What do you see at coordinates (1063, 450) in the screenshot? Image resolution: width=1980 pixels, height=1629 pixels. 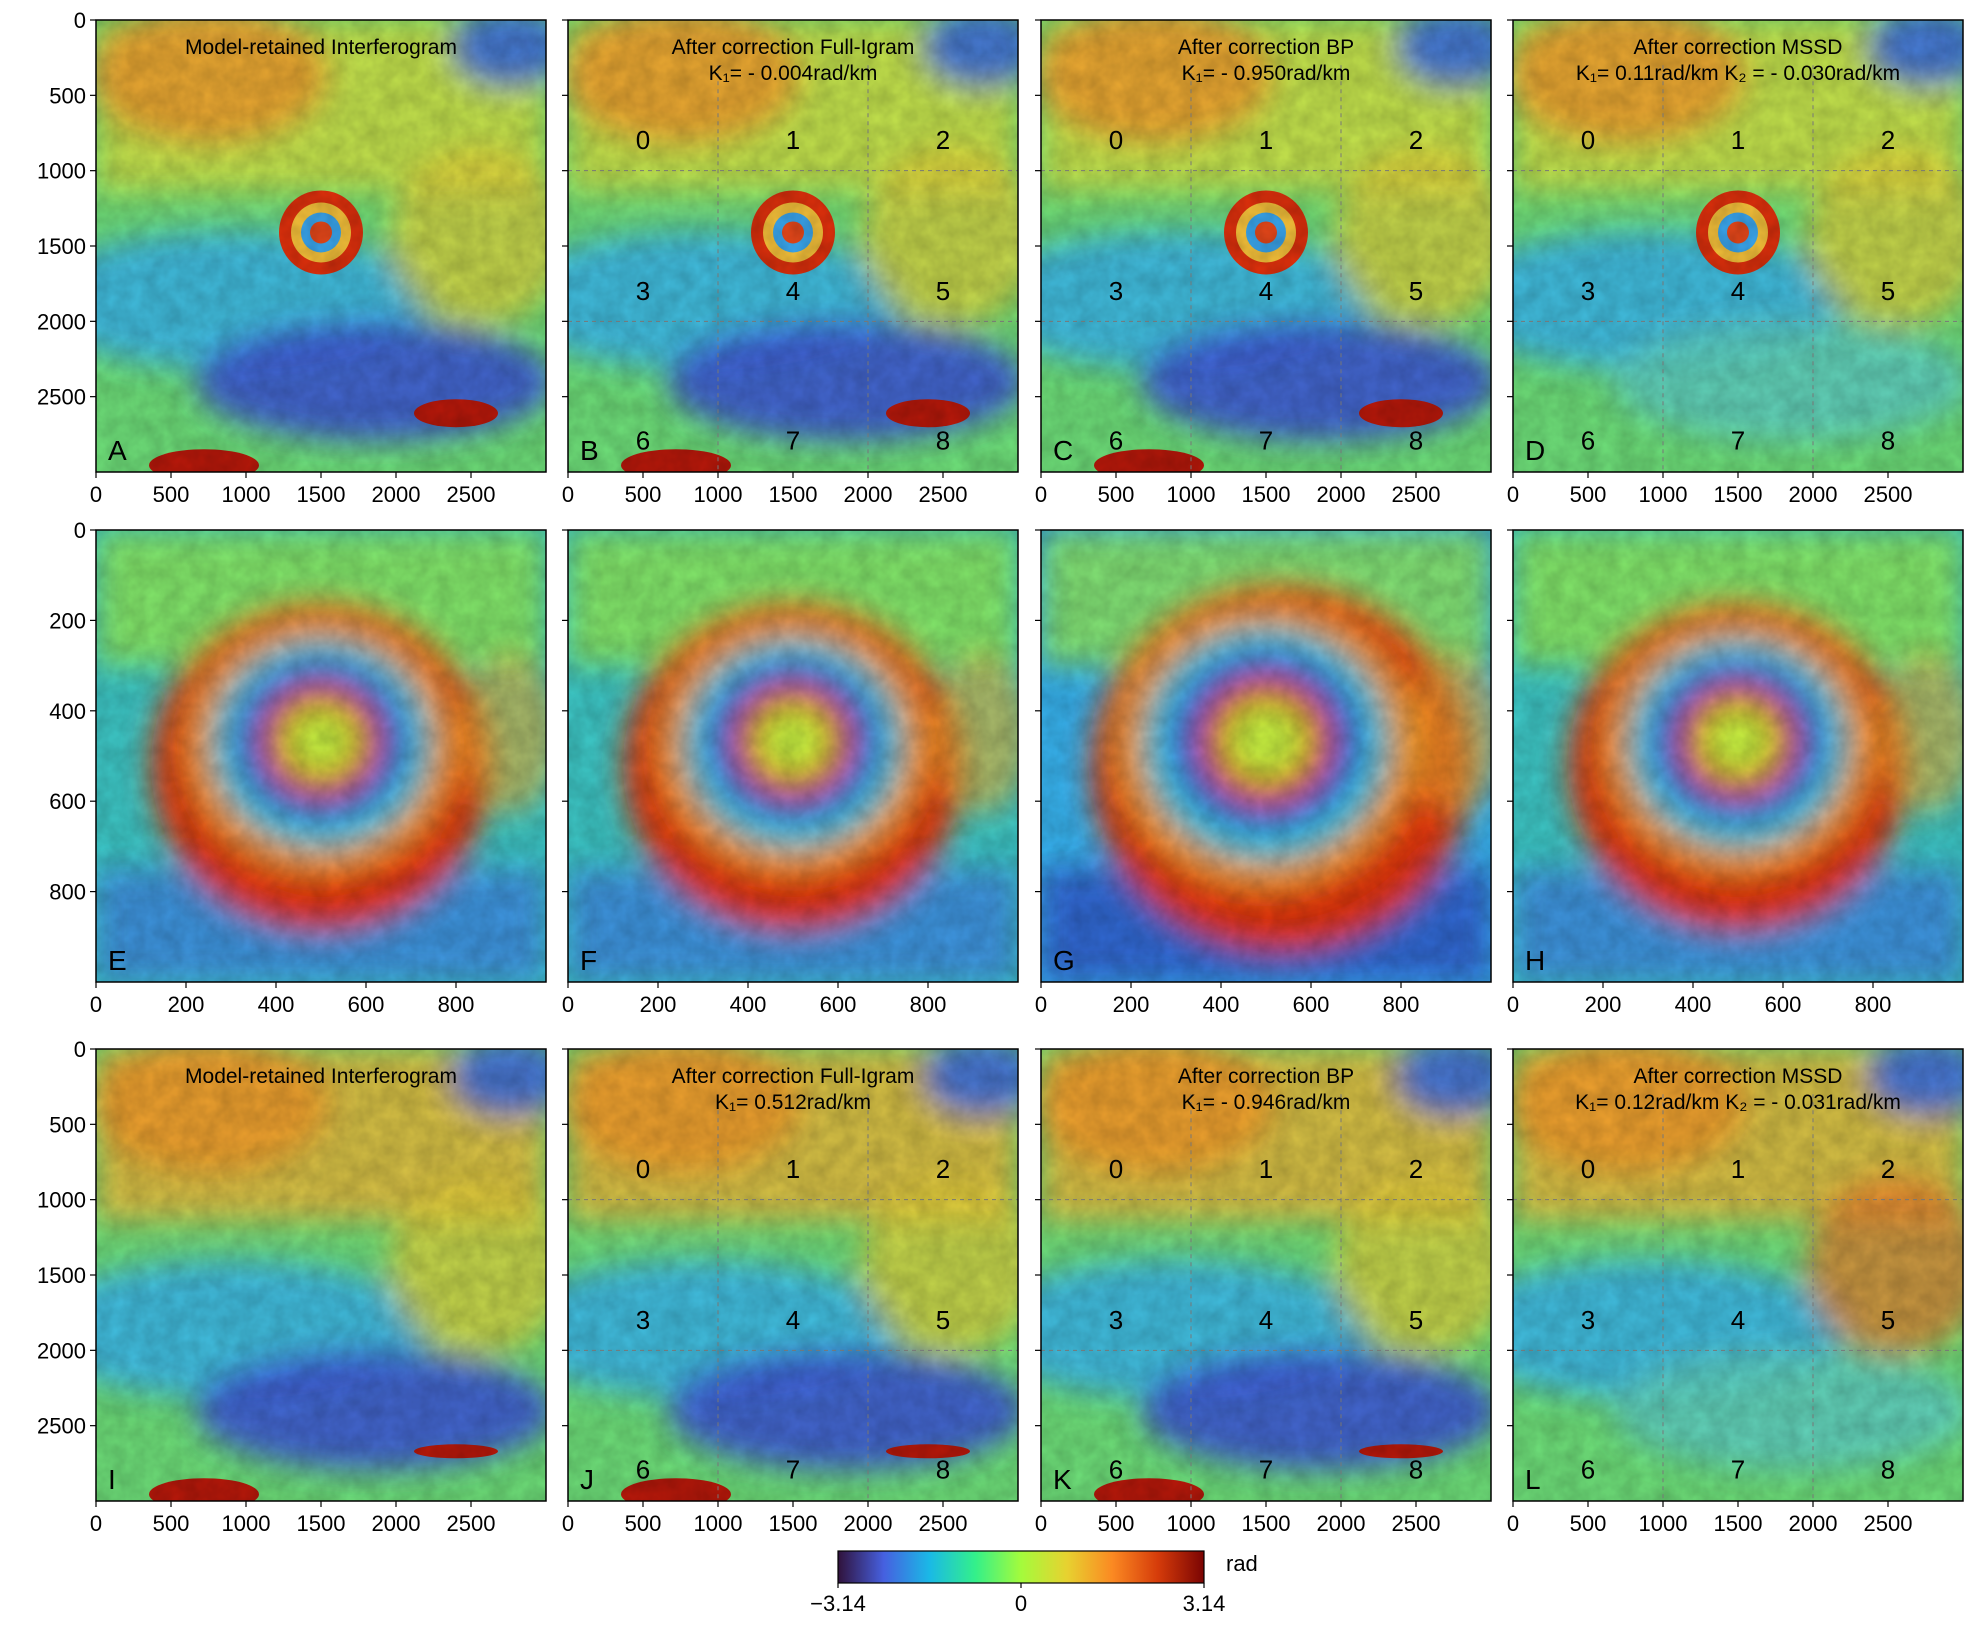 I see `panel-letter: C` at bounding box center [1063, 450].